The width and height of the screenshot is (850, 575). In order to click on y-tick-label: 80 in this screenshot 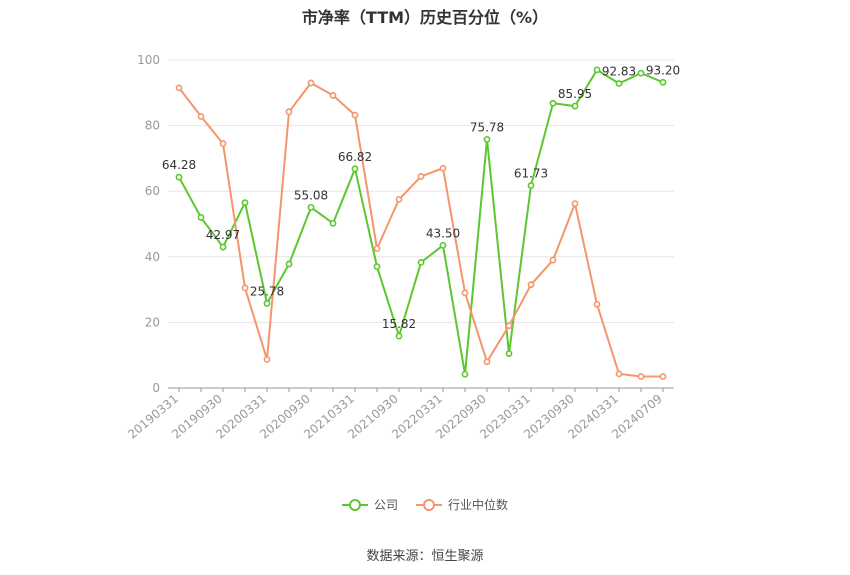, I will do `click(152, 126)`.